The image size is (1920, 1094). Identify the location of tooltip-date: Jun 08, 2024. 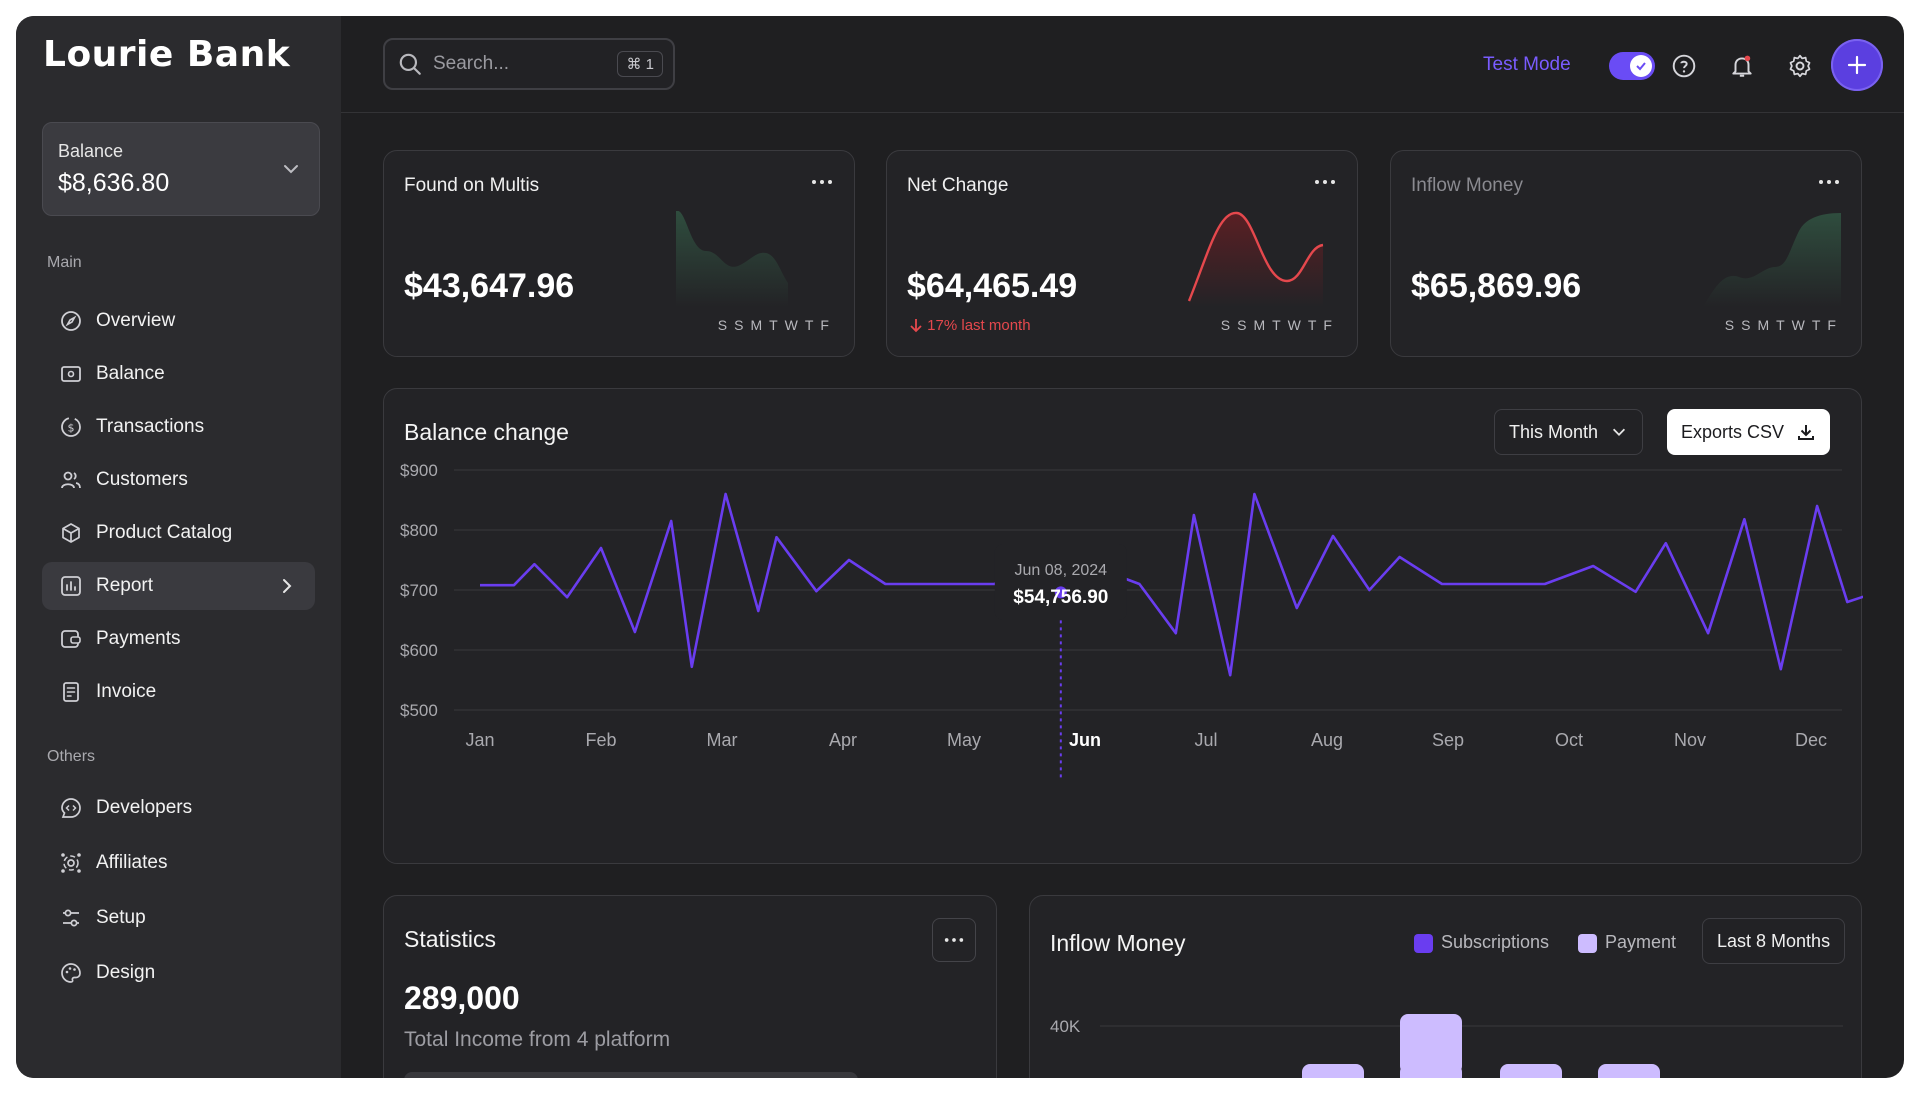
(1061, 570).